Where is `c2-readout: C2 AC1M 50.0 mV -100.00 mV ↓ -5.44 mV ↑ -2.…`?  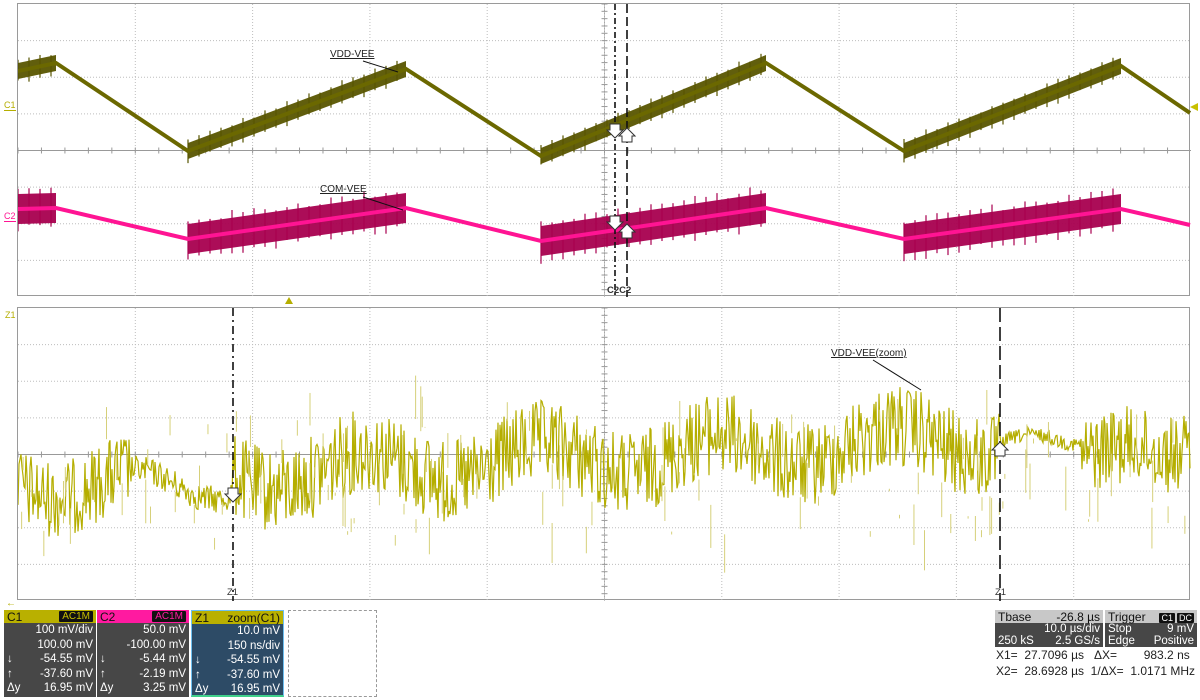 c2-readout: C2 AC1M 50.0 mV -100.00 mV ↓ -5.44 mV ↑ -2.… is located at coordinates (143, 653).